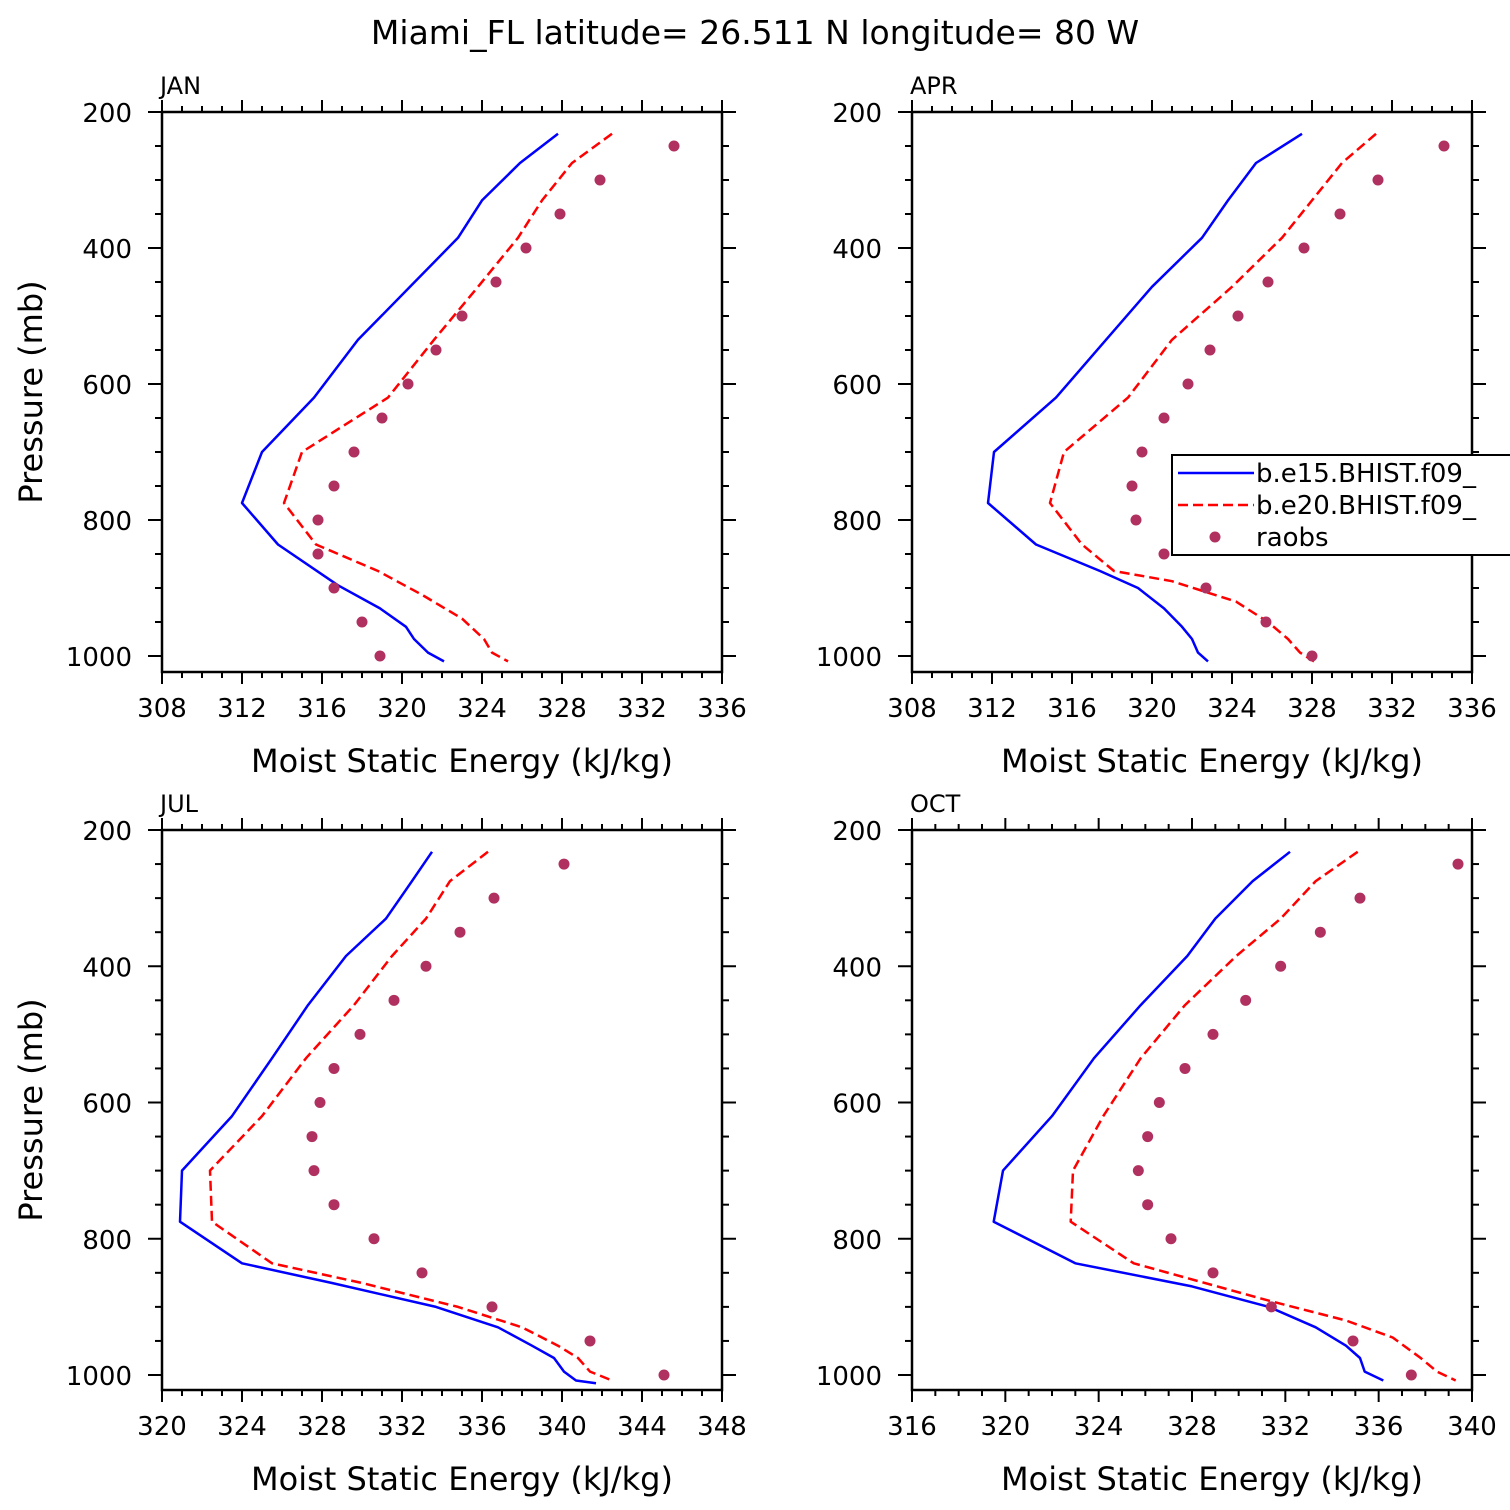 This screenshot has width=1510, height=1510. What do you see at coordinates (1215, 537) in the screenshot?
I see `legend-marker-raobs` at bounding box center [1215, 537].